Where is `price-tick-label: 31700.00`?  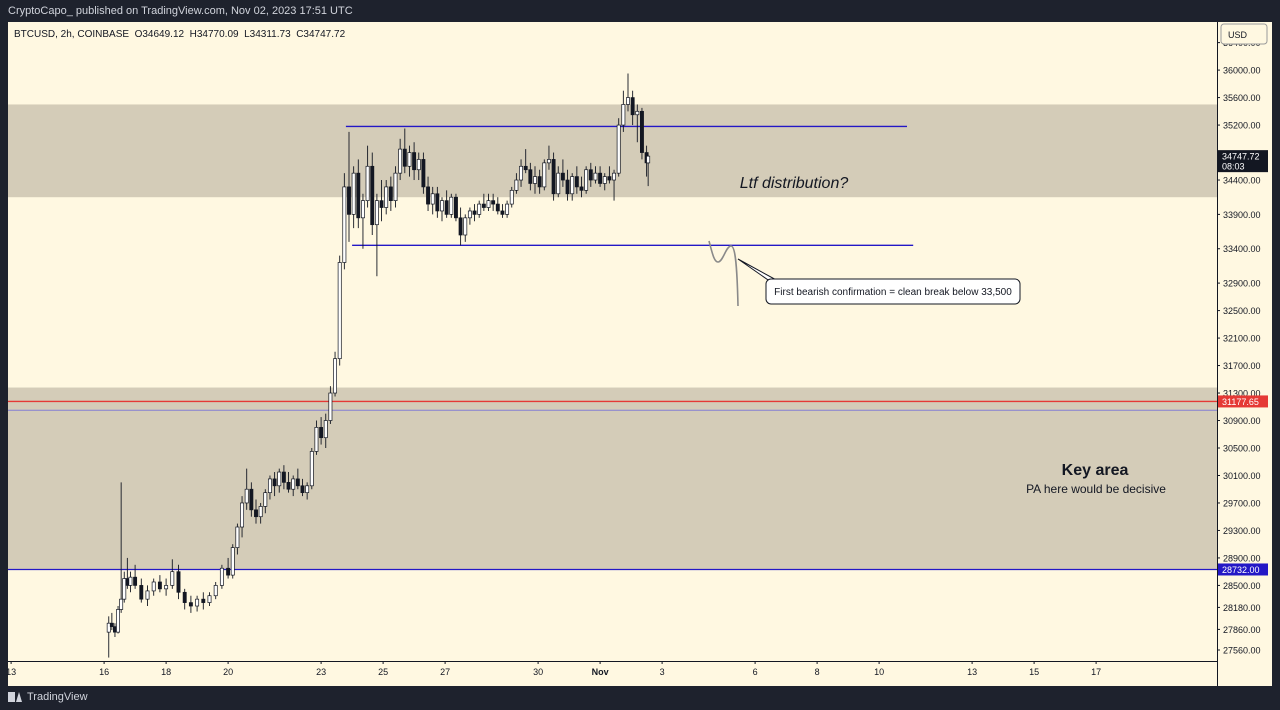 price-tick-label: 31700.00 is located at coordinates (1242, 366).